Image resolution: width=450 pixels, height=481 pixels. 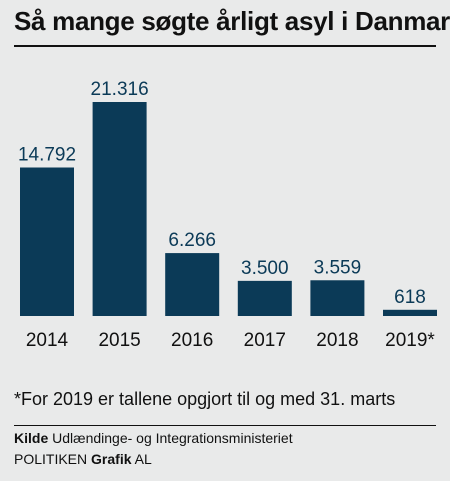 I want to click on bar-2016, so click(x=192, y=284).